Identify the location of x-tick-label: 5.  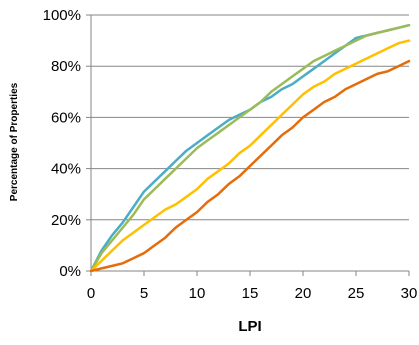
(144, 293).